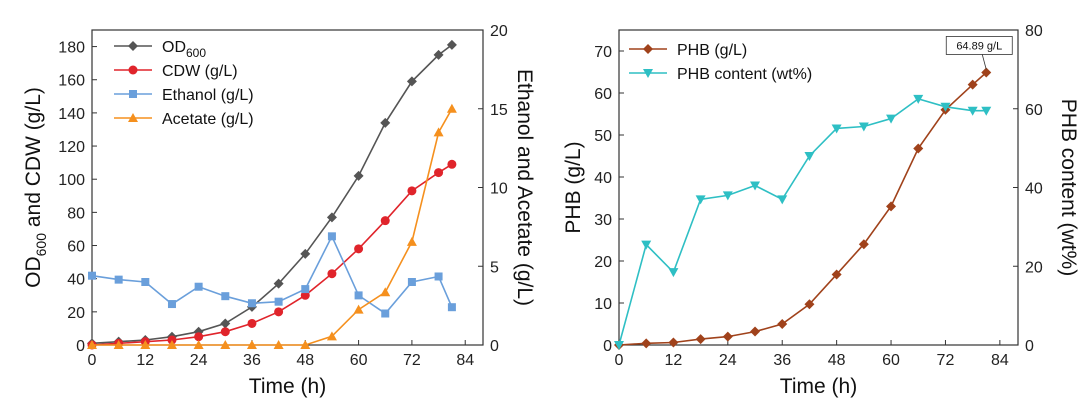 The image size is (1080, 416). Describe the element at coordinates (603, 136) in the screenshot. I see `y-tick-label: 50` at that location.